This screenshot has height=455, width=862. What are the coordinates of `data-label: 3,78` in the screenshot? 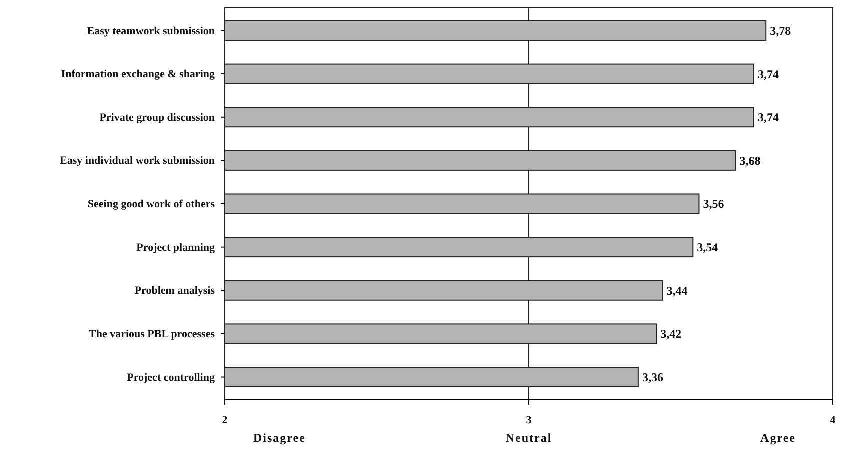 It's located at (781, 31).